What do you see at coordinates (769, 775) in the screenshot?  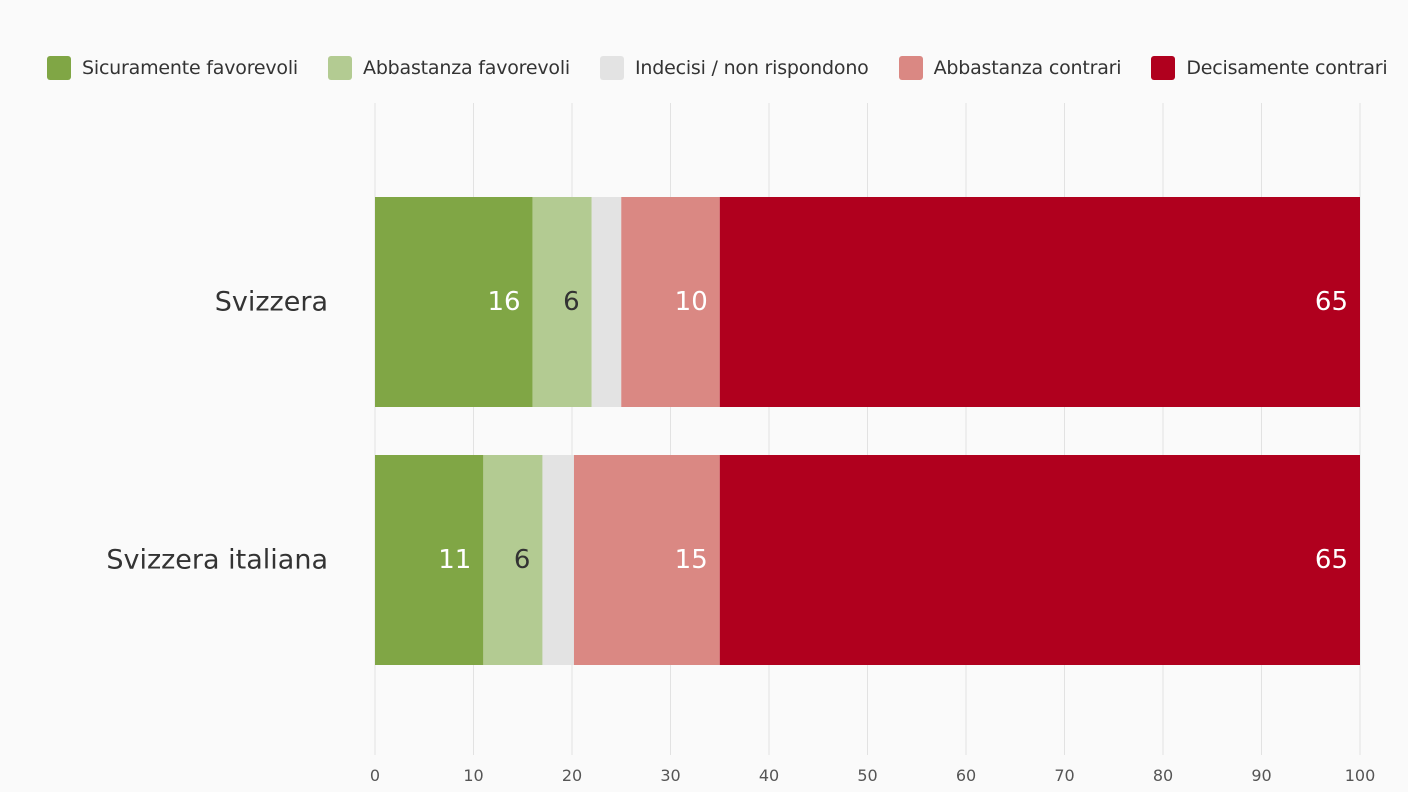 I see `x-tick-label: 40` at bounding box center [769, 775].